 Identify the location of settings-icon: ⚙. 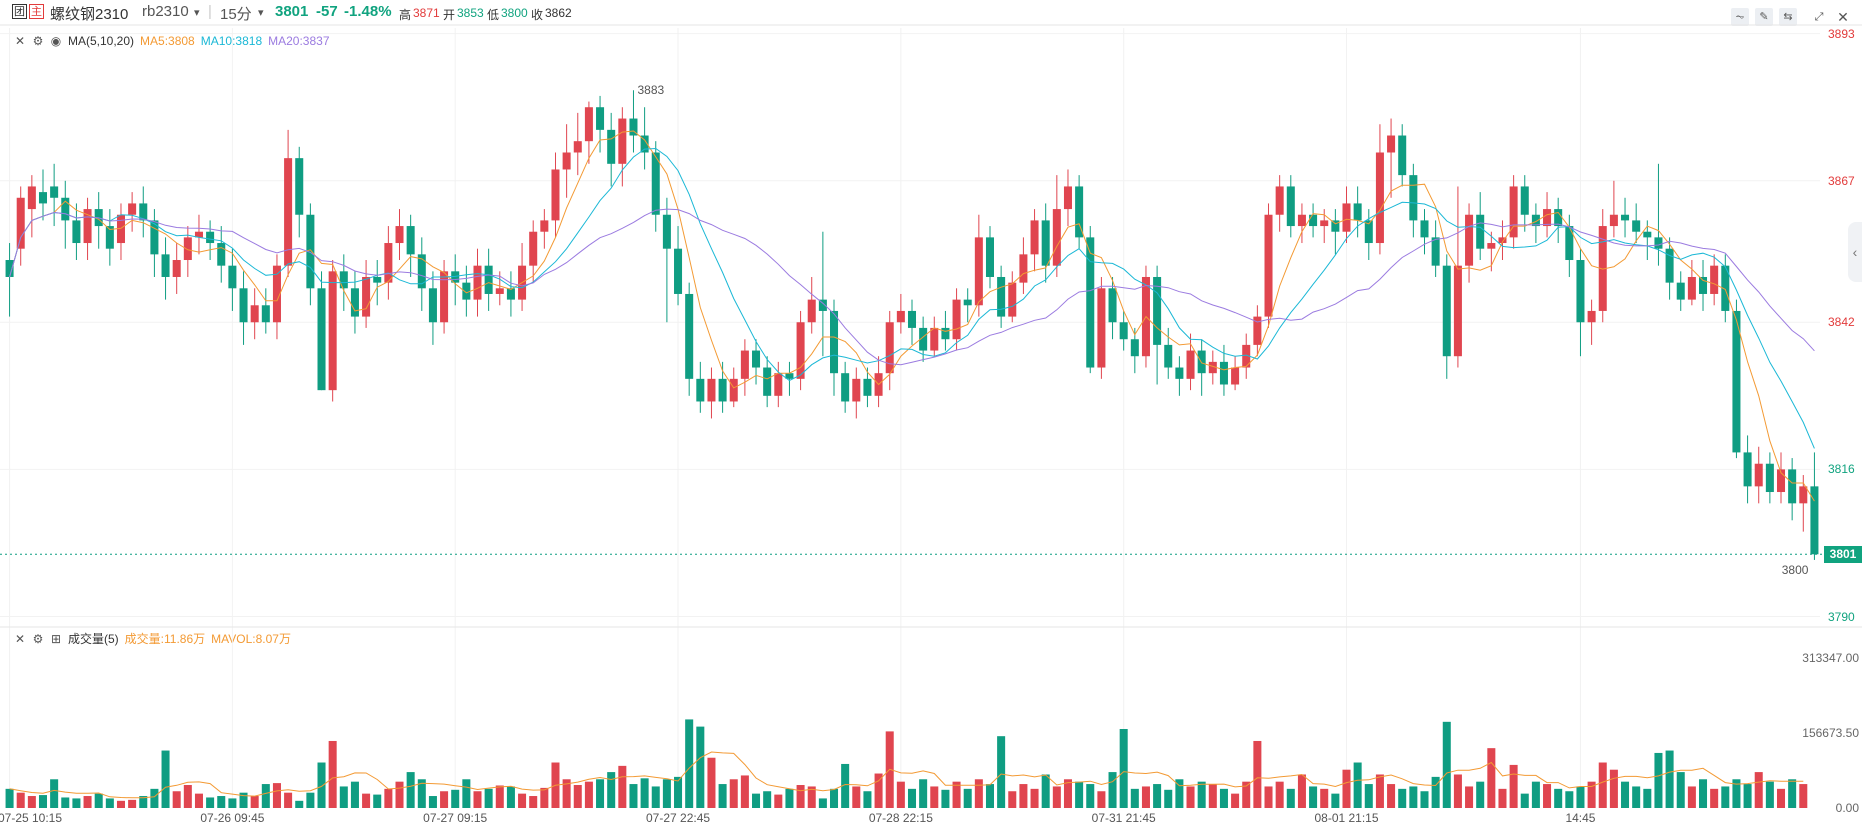
(38, 41).